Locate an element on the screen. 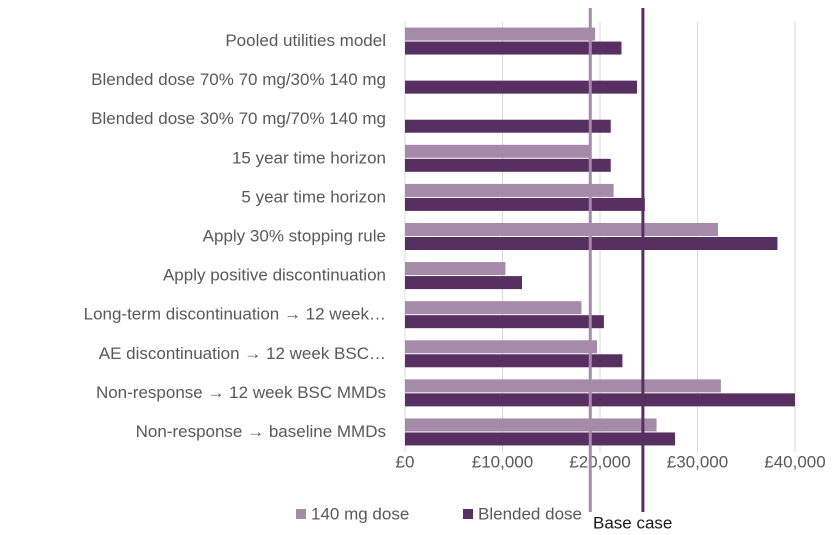 This screenshot has width=836, height=535. y-tick-label: Blended dose 30% 70 mg/70% 140 mg is located at coordinates (238, 118).